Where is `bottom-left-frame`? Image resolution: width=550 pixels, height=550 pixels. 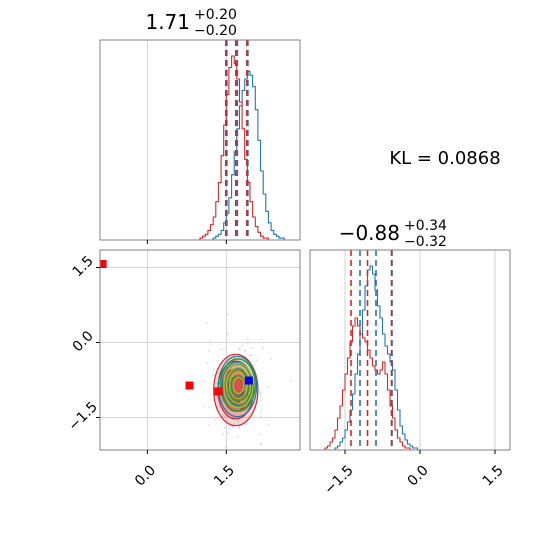
bottom-left-frame is located at coordinates (200, 350).